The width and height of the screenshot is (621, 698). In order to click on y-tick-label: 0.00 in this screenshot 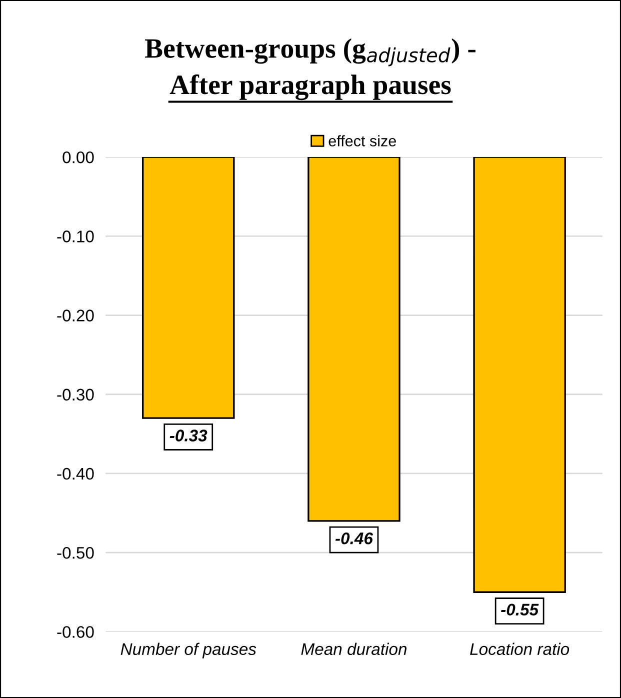, I will do `click(78, 157)`.